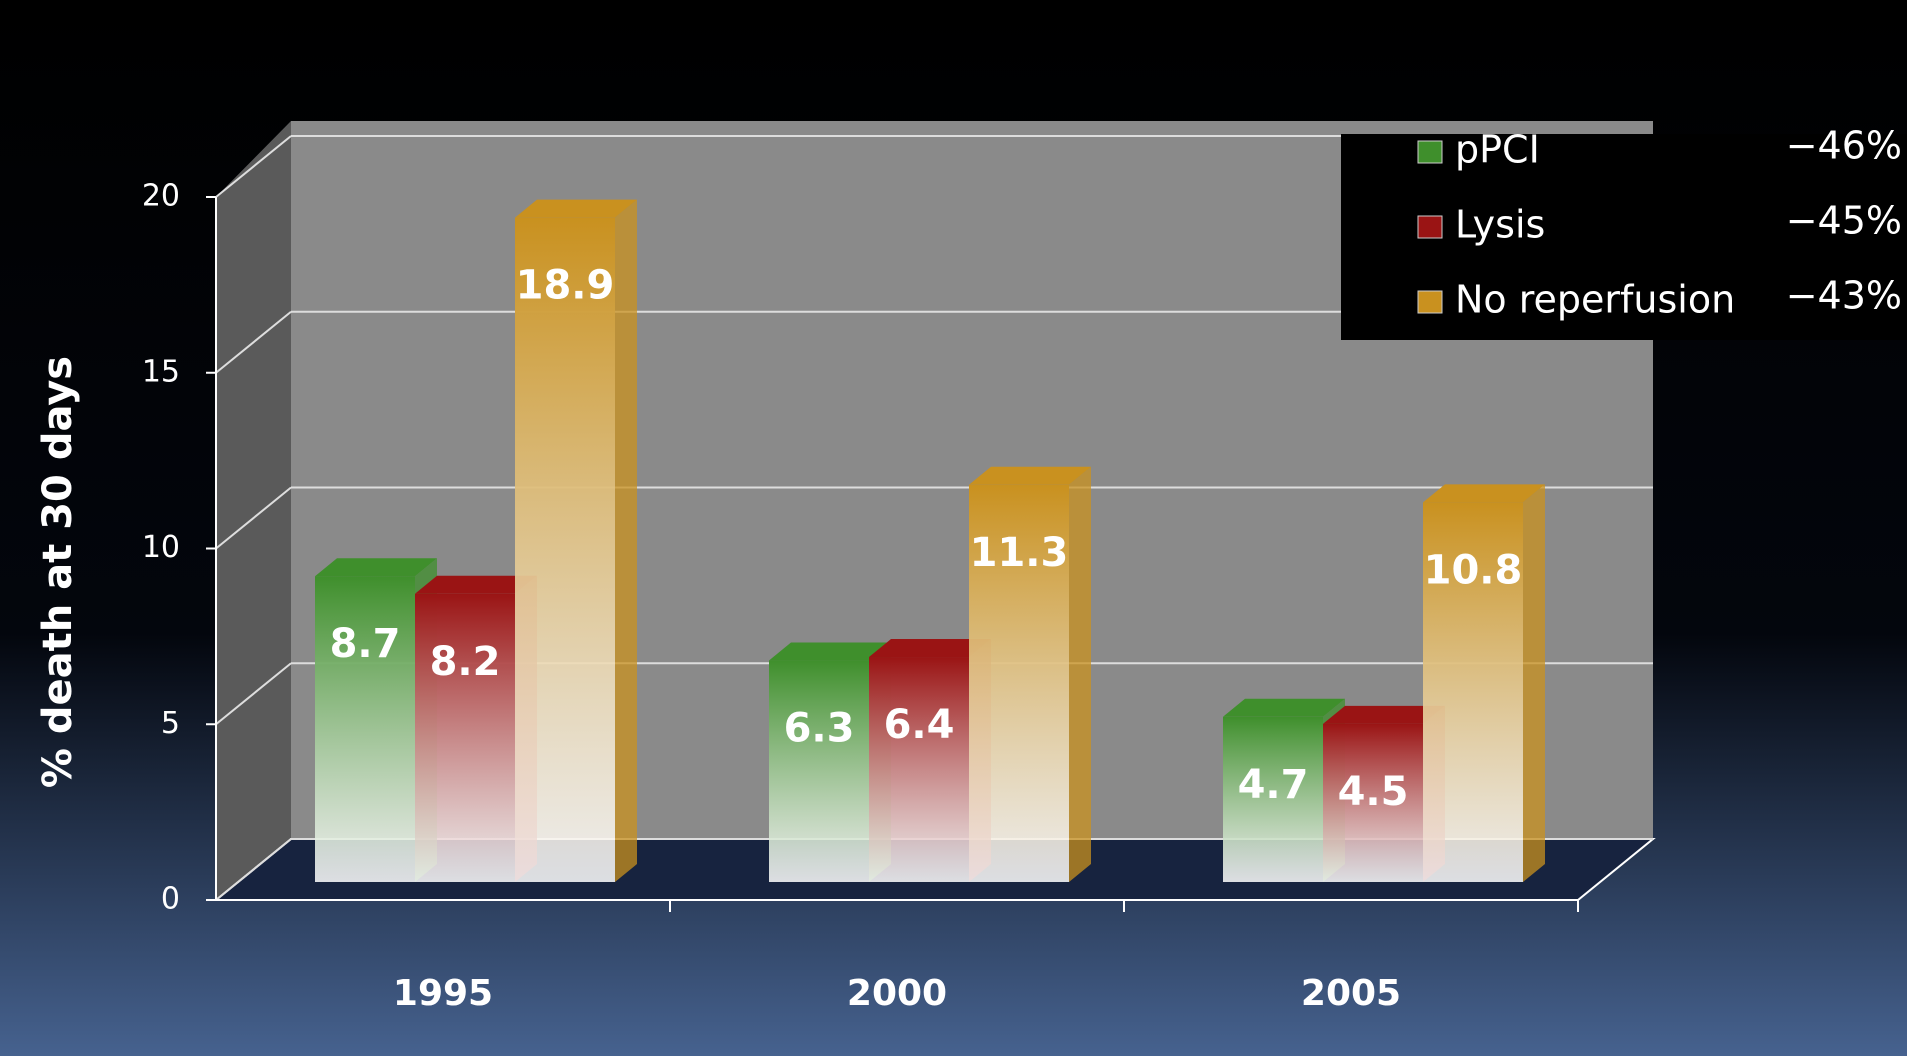  Describe the element at coordinates (170, 723) in the screenshot. I see `y-tick-label: 5` at that location.